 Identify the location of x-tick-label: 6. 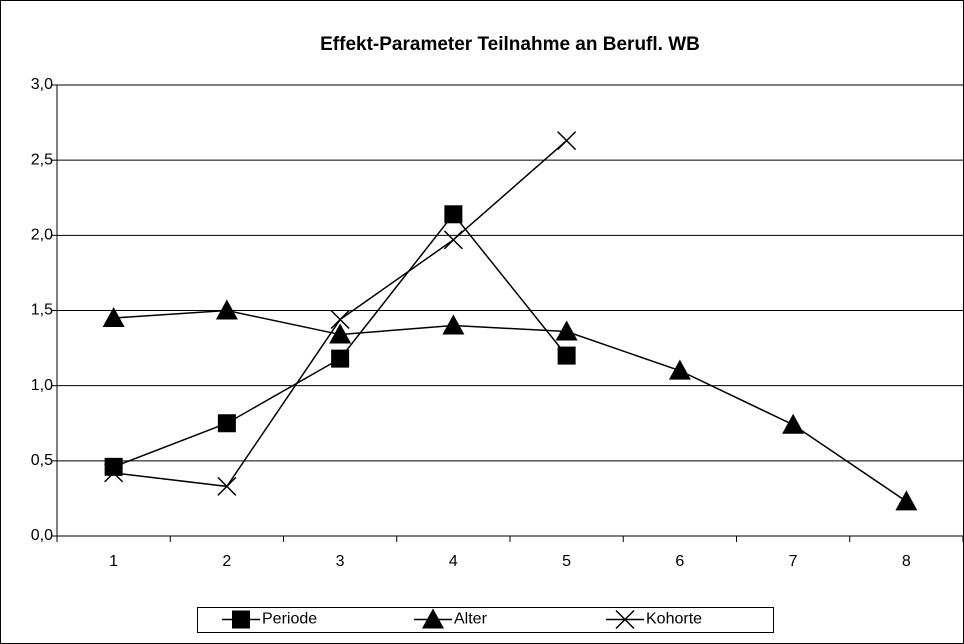
(679, 561).